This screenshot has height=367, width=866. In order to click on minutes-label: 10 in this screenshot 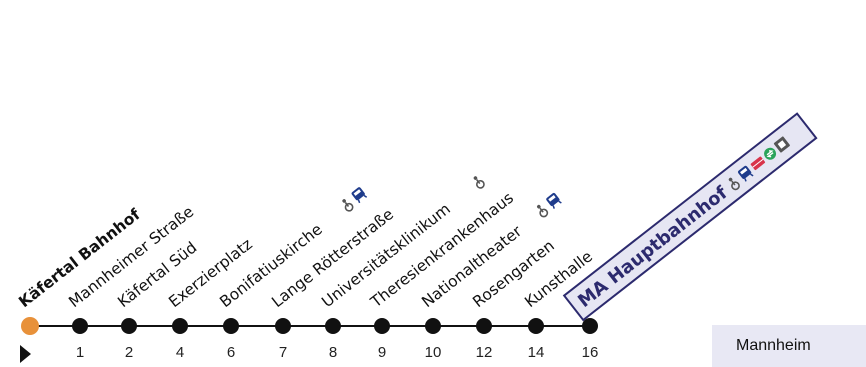, I will do `click(433, 352)`.